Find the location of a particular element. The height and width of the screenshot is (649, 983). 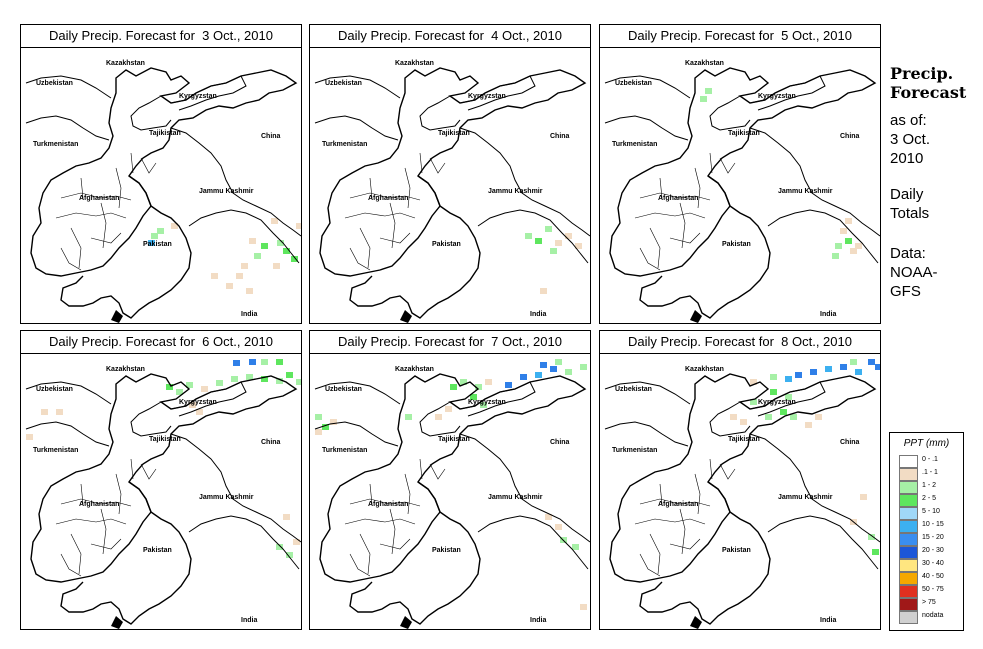

side-period: Daily Totals is located at coordinates (909, 204).